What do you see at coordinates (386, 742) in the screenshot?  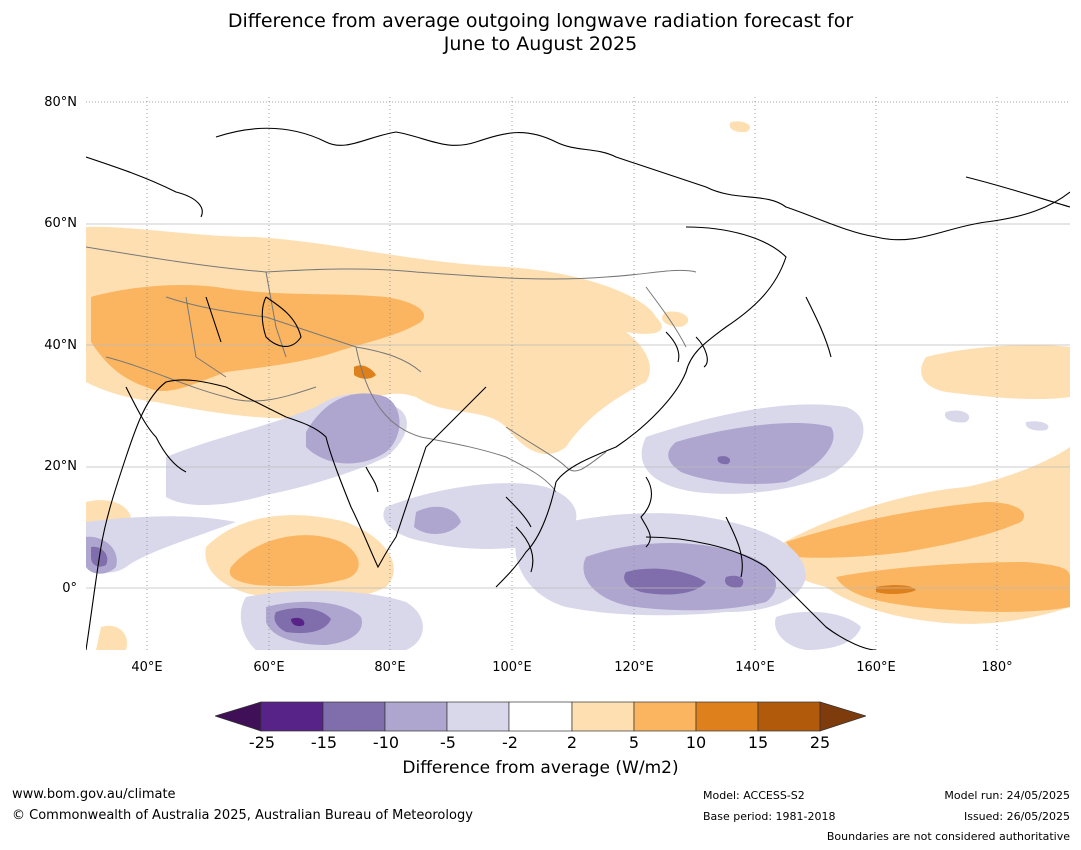 I see `colorbar-tick: -10` at bounding box center [386, 742].